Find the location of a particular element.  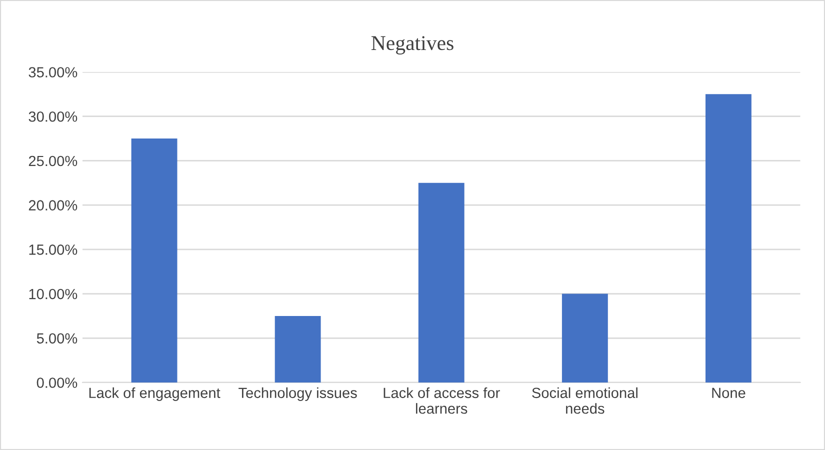

x-tick-label: Technology issues is located at coordinates (297, 394).